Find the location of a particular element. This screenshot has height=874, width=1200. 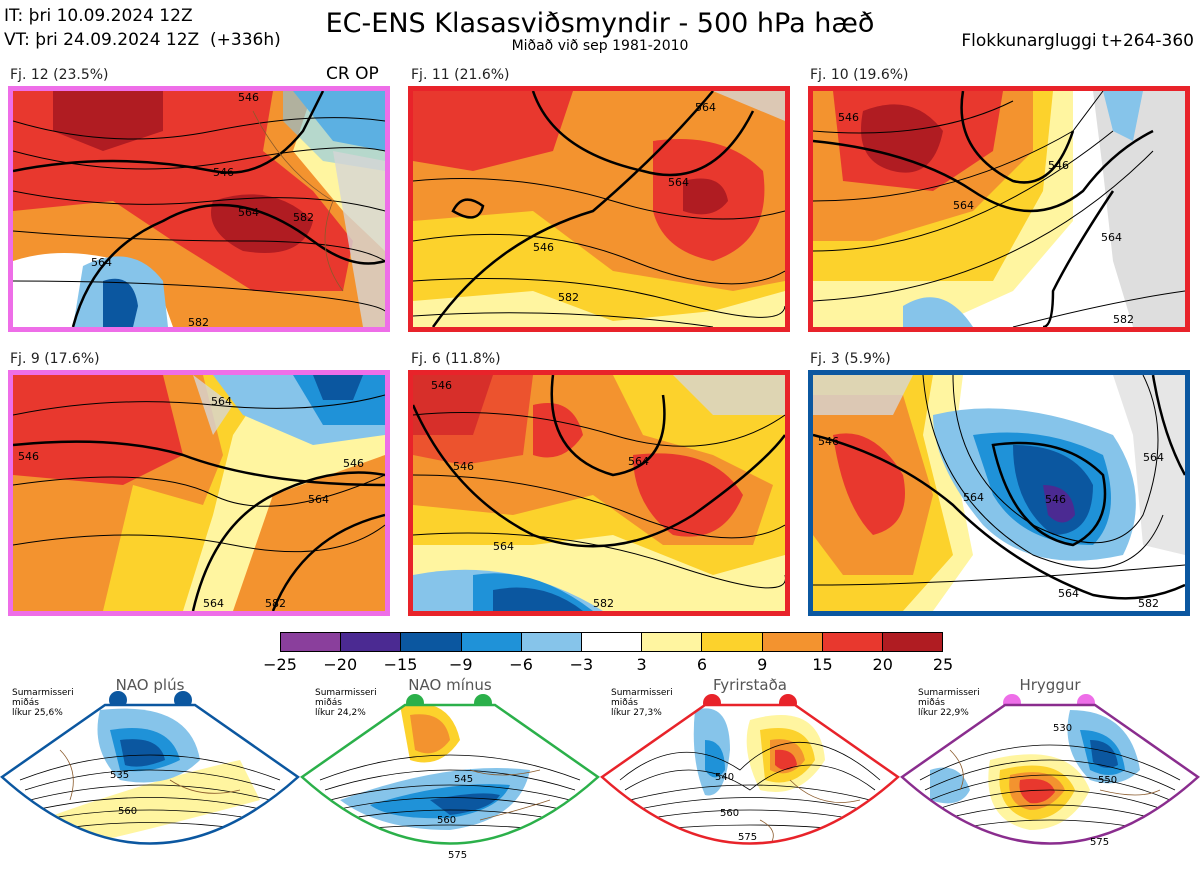

colorbar-tick: 15 is located at coordinates (822, 664).